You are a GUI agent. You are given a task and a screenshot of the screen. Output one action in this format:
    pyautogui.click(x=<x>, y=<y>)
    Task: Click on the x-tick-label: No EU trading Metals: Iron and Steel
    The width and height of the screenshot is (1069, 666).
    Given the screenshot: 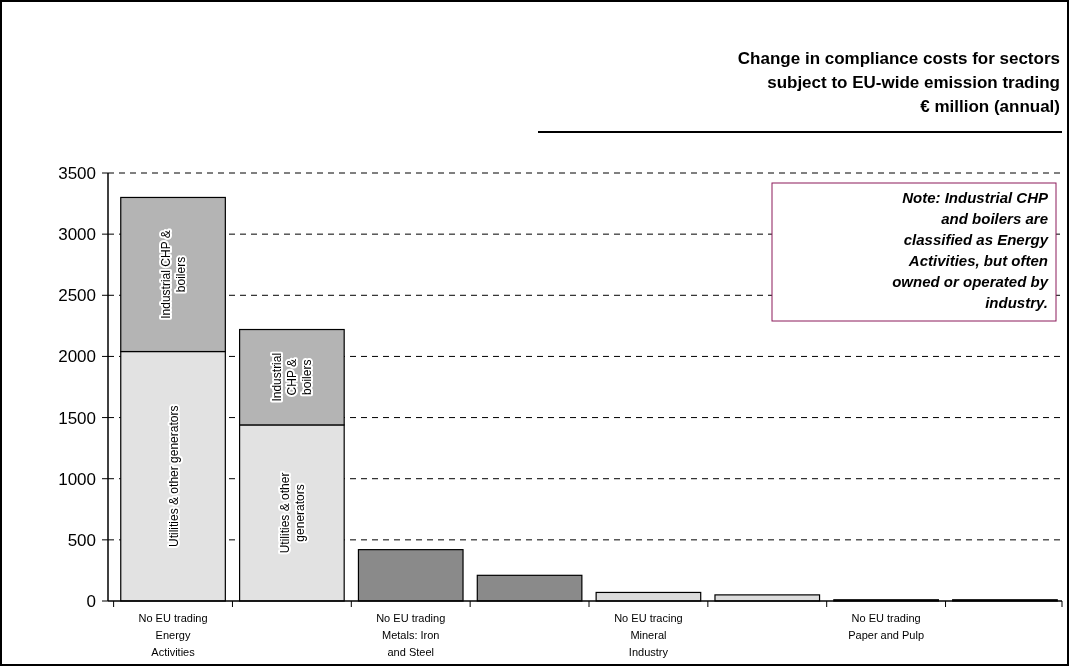 What is the action you would take?
    pyautogui.click(x=411, y=635)
    